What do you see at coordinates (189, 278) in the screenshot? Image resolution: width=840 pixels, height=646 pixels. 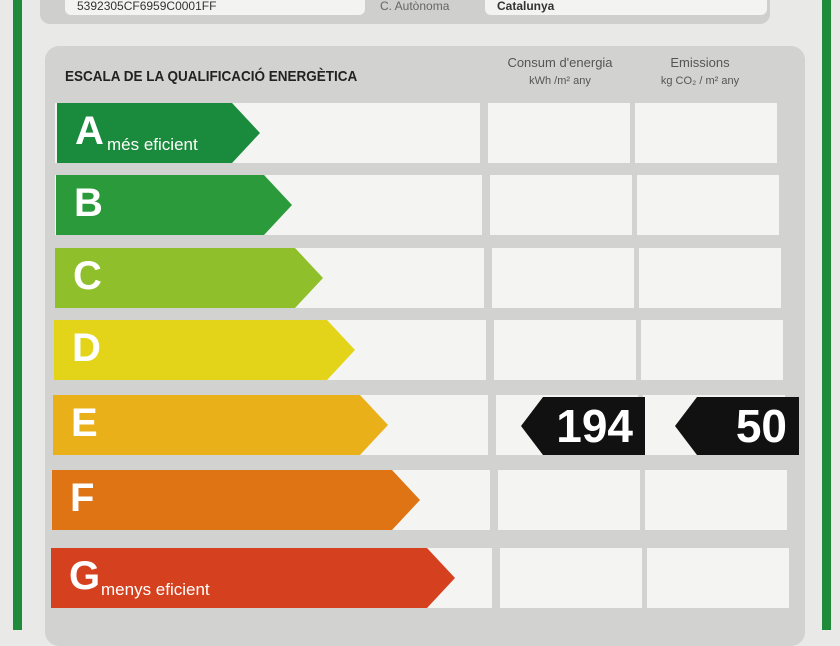 I see `class-arrow-c: C` at bounding box center [189, 278].